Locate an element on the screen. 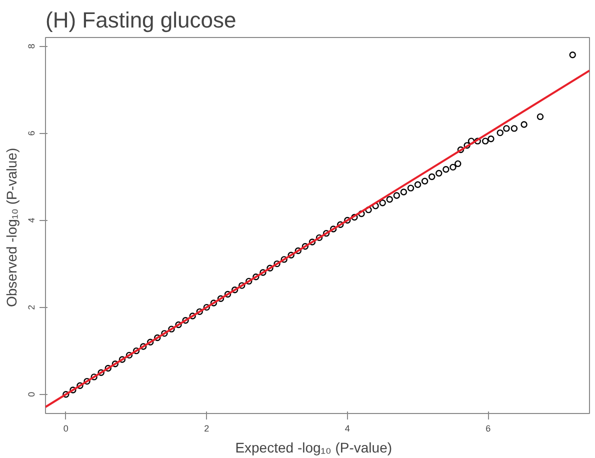 Image resolution: width=595 pixels, height=458 pixels. y-tick-label: 0 is located at coordinates (31, 394).